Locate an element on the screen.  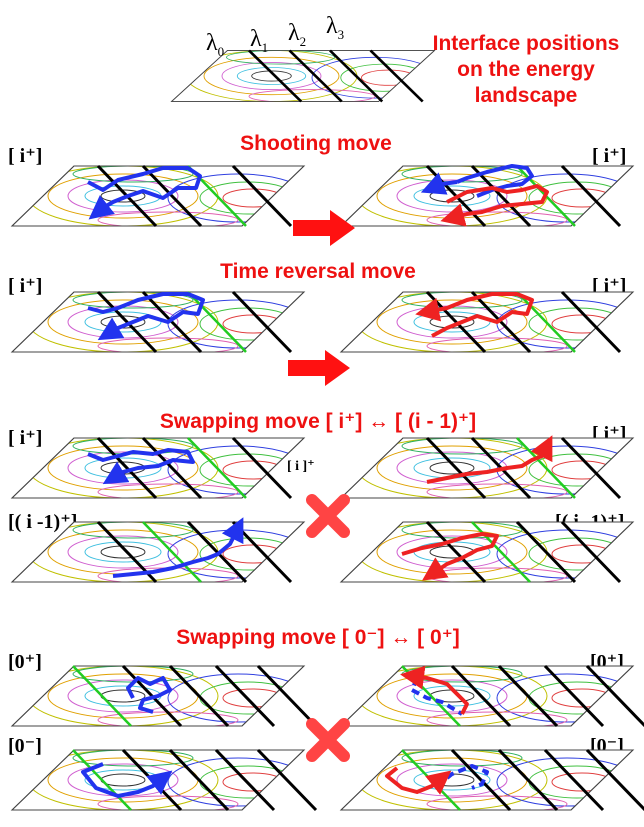
label-zero-minus: [0⁻] is located at coordinates (25, 746).